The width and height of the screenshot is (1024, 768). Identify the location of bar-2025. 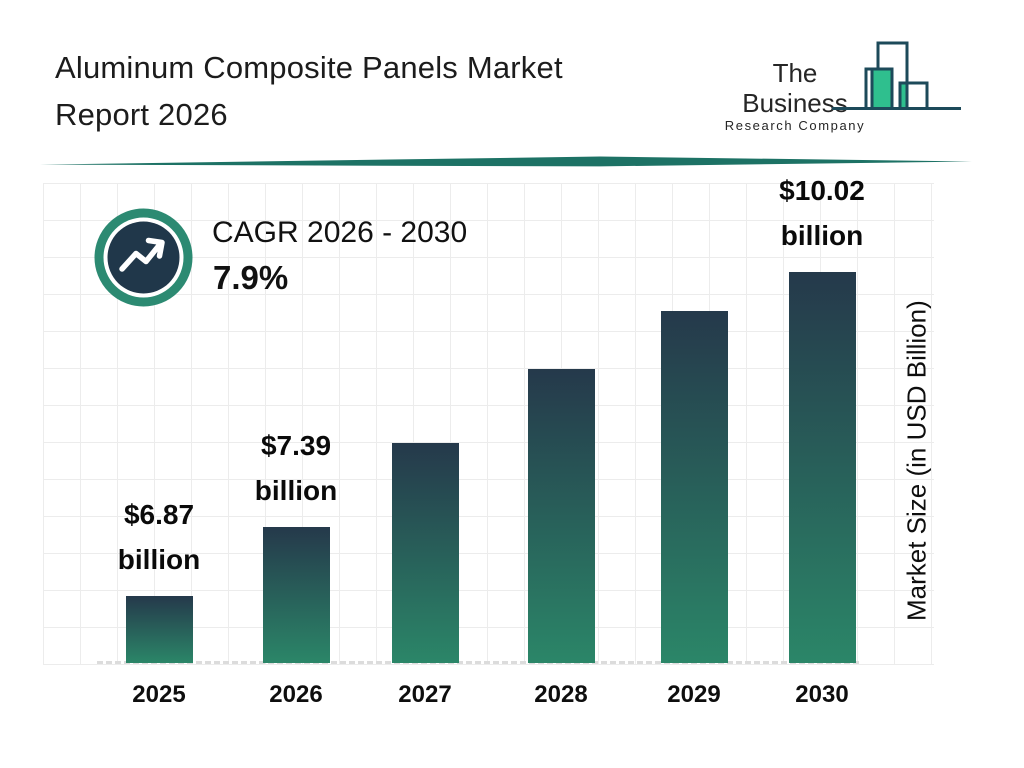
(159, 629).